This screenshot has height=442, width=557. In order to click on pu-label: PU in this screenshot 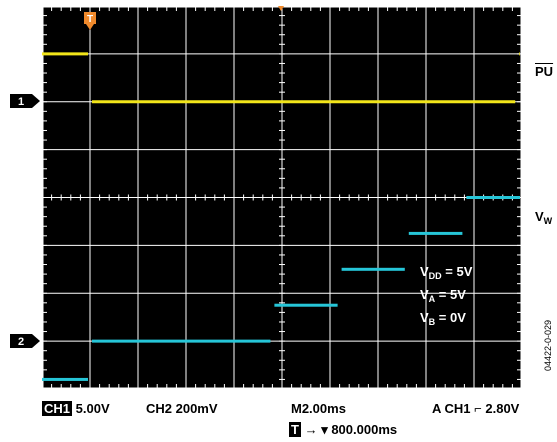, I will do `click(544, 71)`.